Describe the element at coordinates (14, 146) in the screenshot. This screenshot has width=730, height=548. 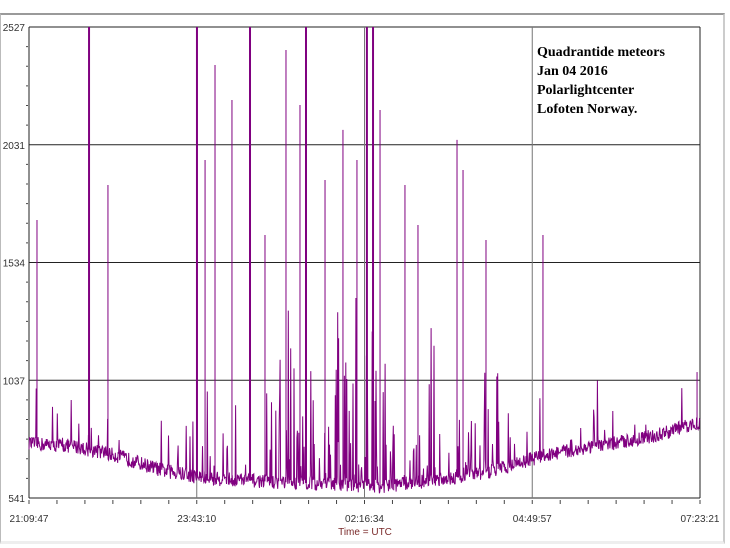
I see `y-tick-label: 2031` at that location.